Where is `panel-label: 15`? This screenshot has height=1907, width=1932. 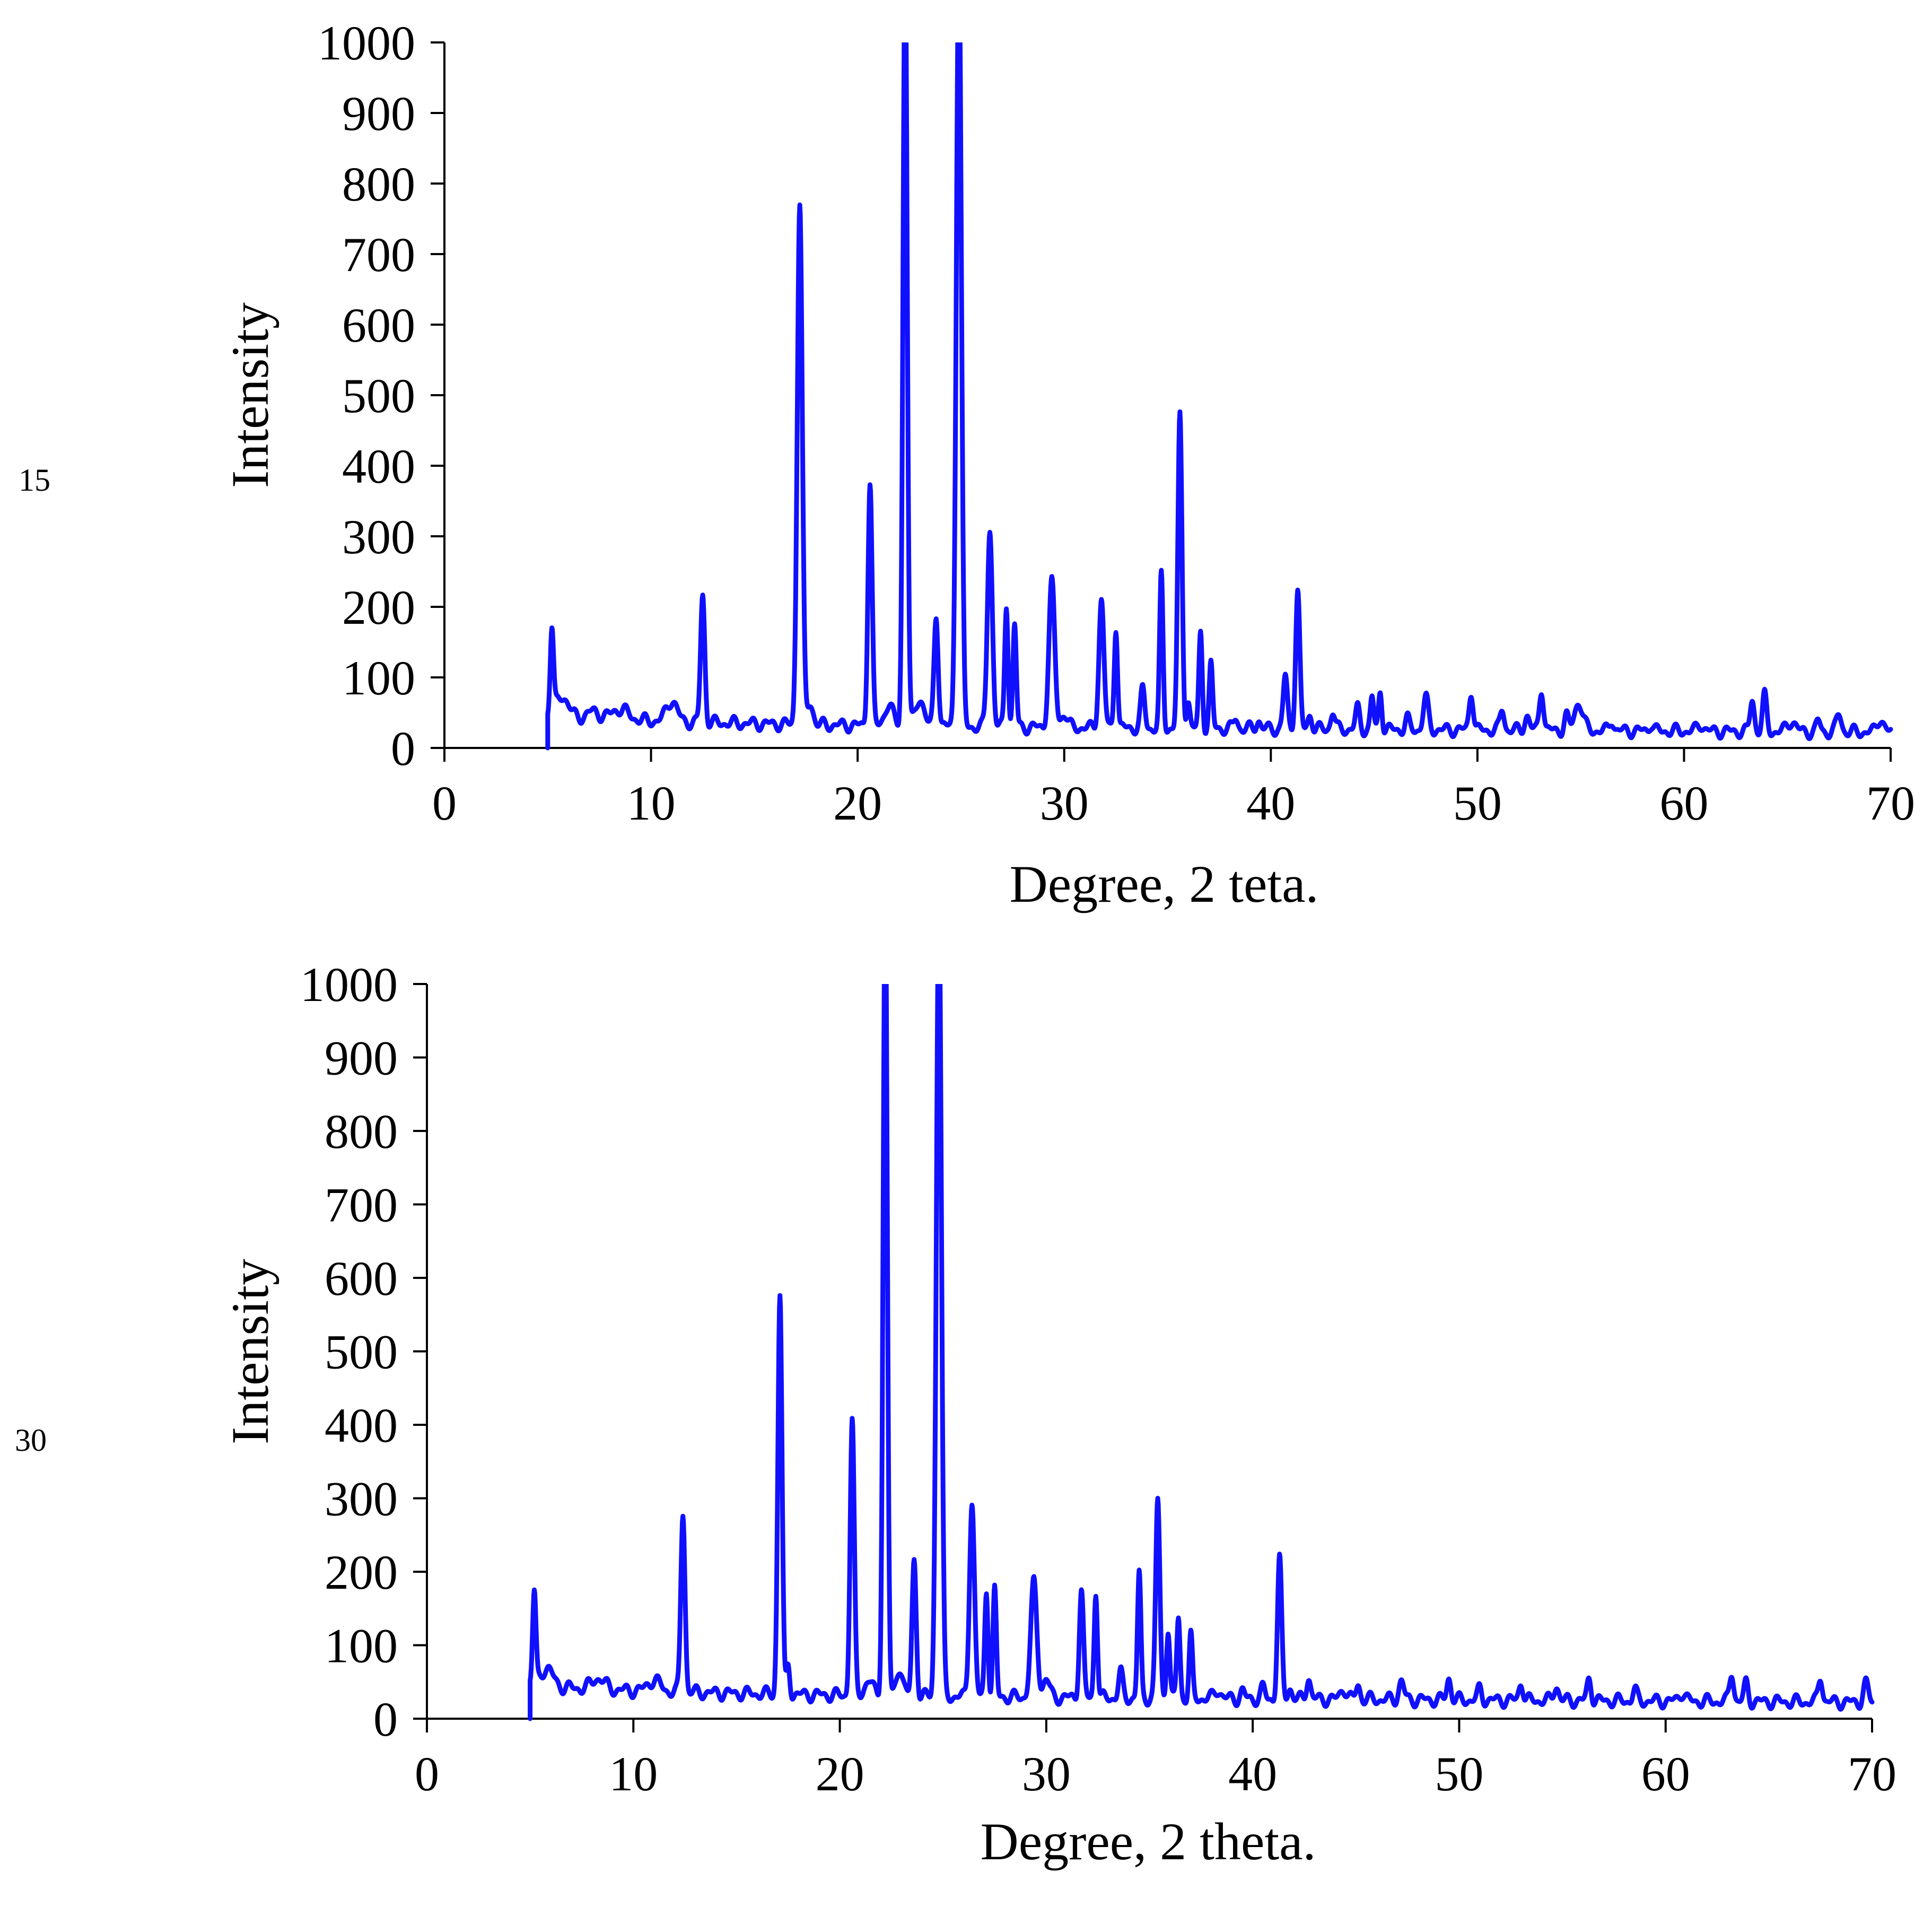 panel-label: 15 is located at coordinates (34, 480).